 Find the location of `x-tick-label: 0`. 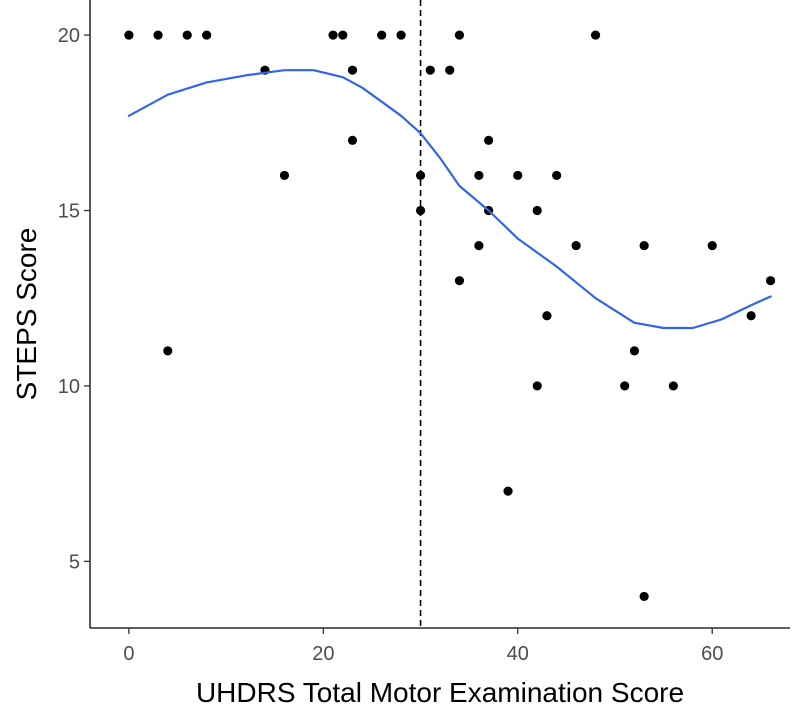

x-tick-label: 0 is located at coordinates (128, 654).